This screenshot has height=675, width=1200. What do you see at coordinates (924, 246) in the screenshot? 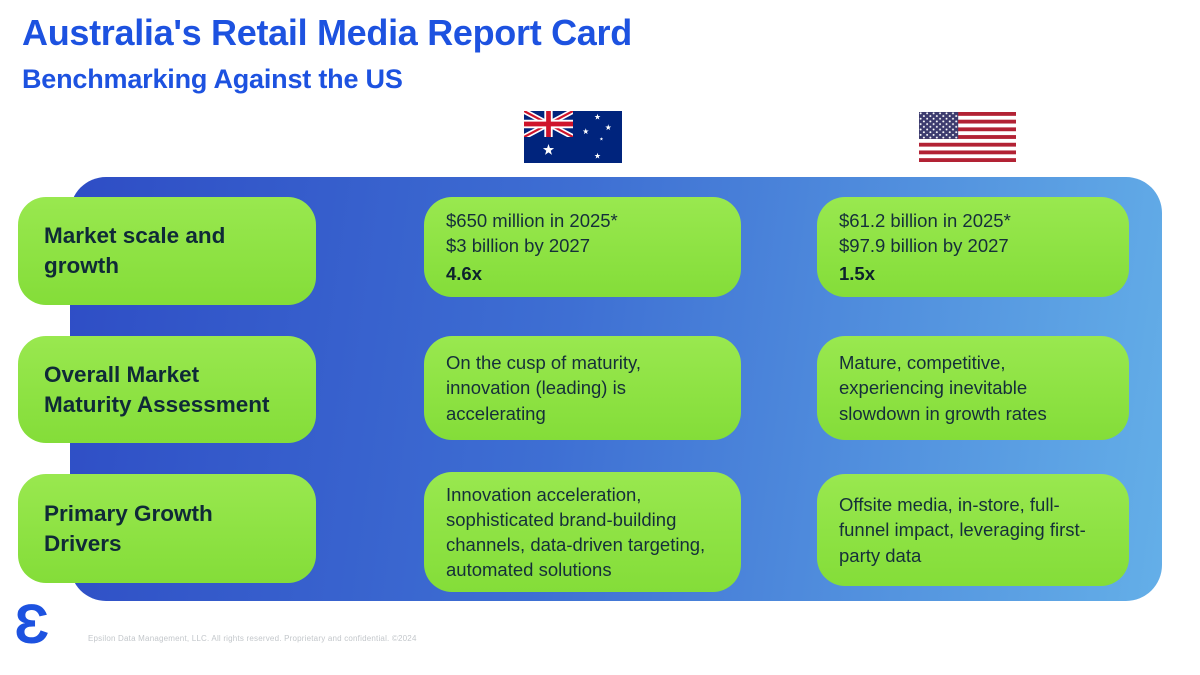
I see `cell-line: $97.9 billion by 2027` at bounding box center [924, 246].